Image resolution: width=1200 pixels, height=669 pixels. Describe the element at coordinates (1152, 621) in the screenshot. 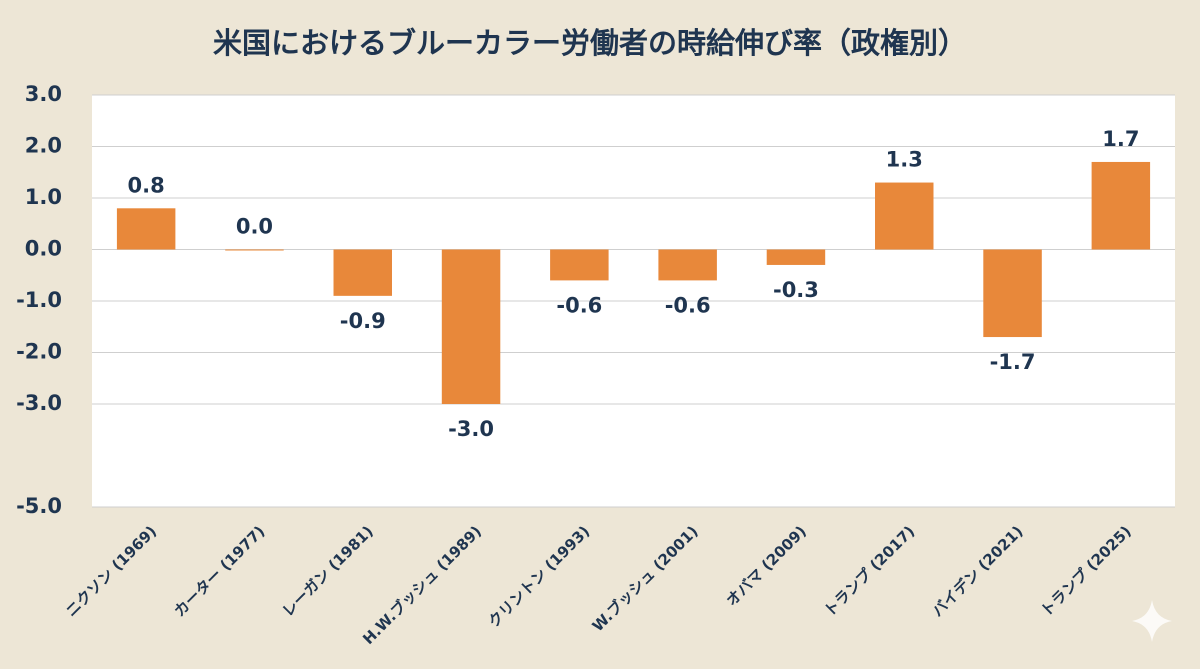

I see `sparkle-icon` at that location.